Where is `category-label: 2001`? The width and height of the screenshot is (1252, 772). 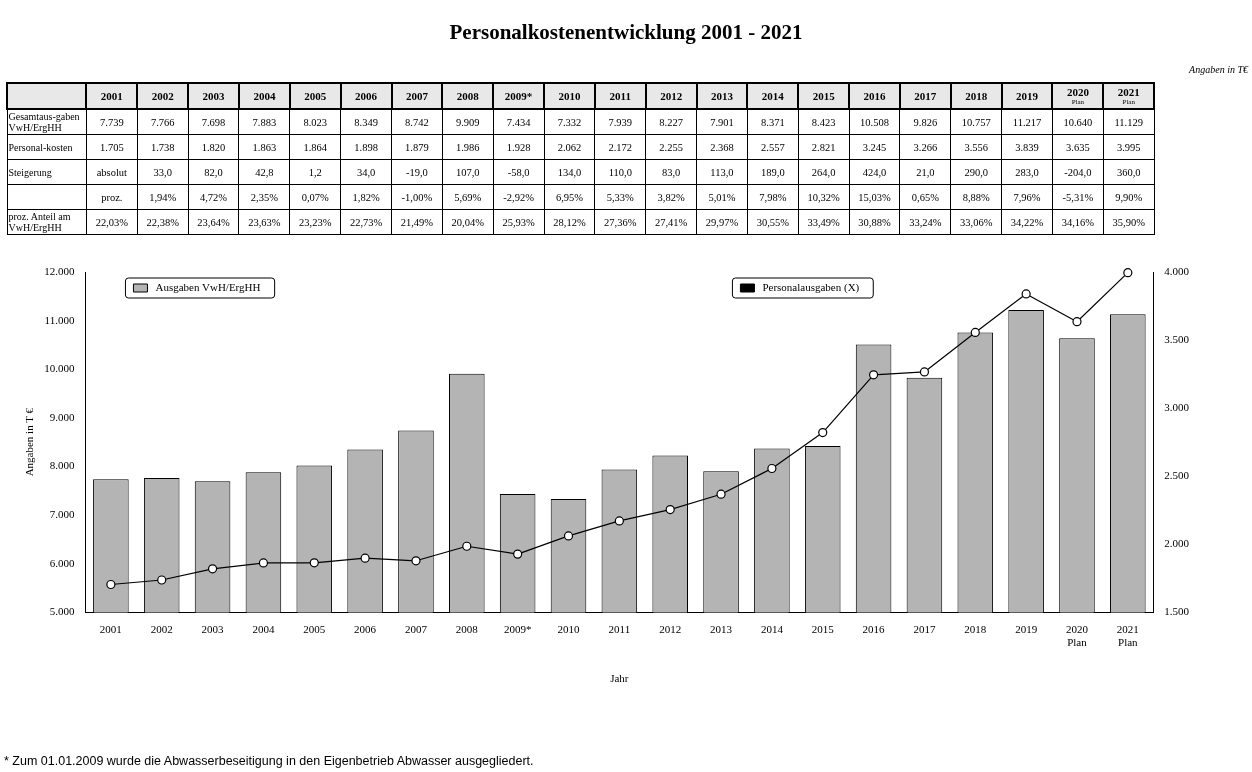
category-label: 2001 is located at coordinates (111, 96).